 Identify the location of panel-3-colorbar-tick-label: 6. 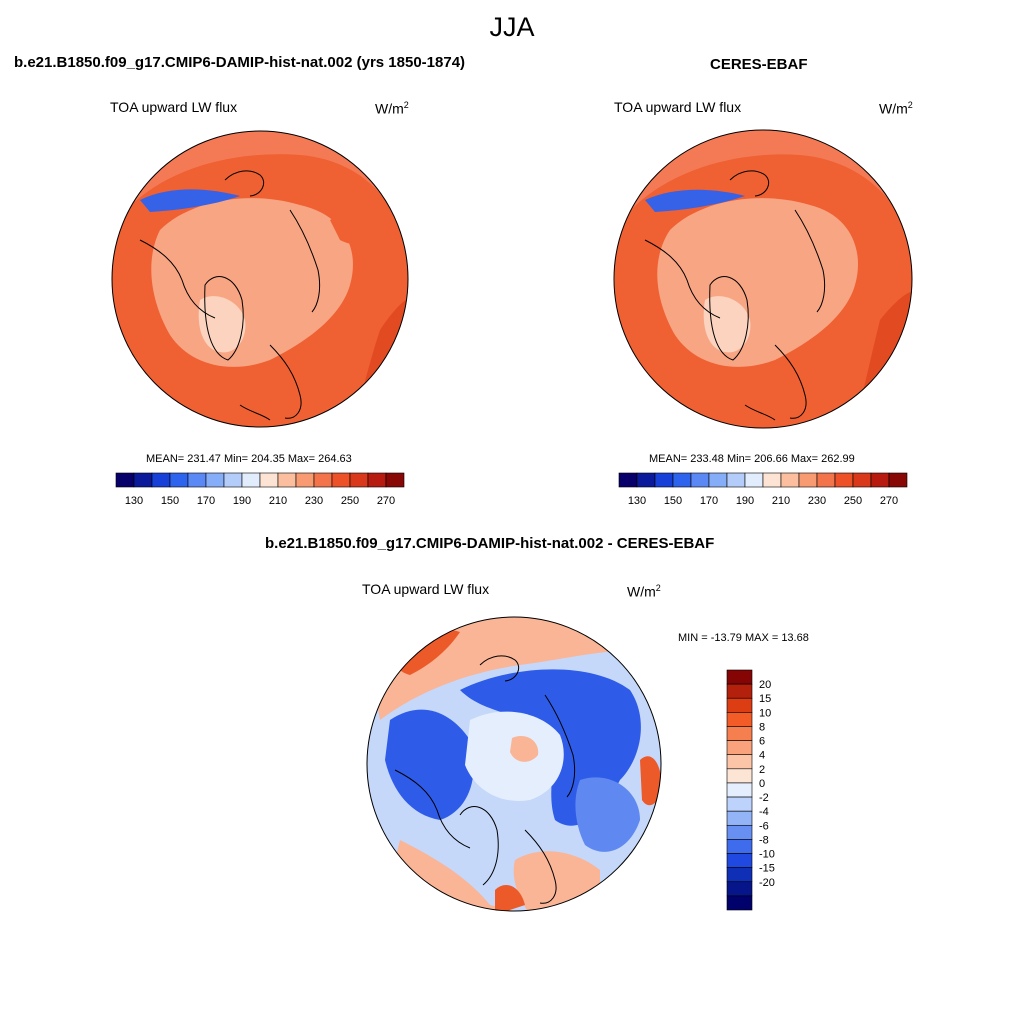
(762, 742).